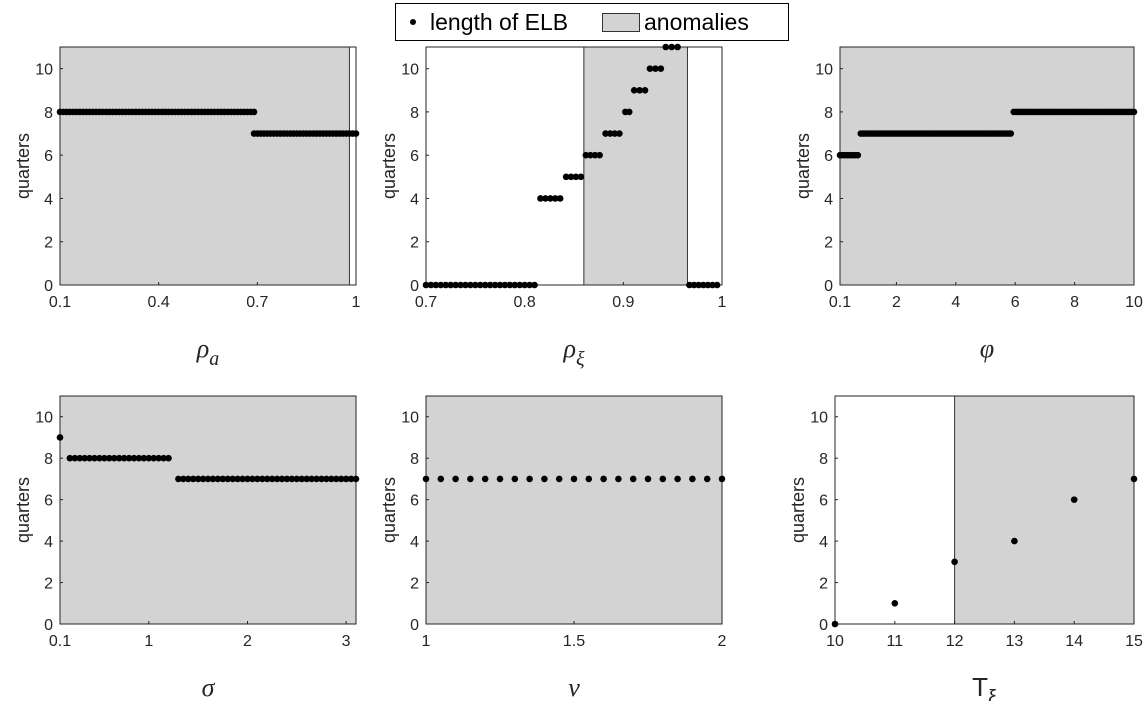  I want to click on x-tick-label: 1, so click(356, 302).